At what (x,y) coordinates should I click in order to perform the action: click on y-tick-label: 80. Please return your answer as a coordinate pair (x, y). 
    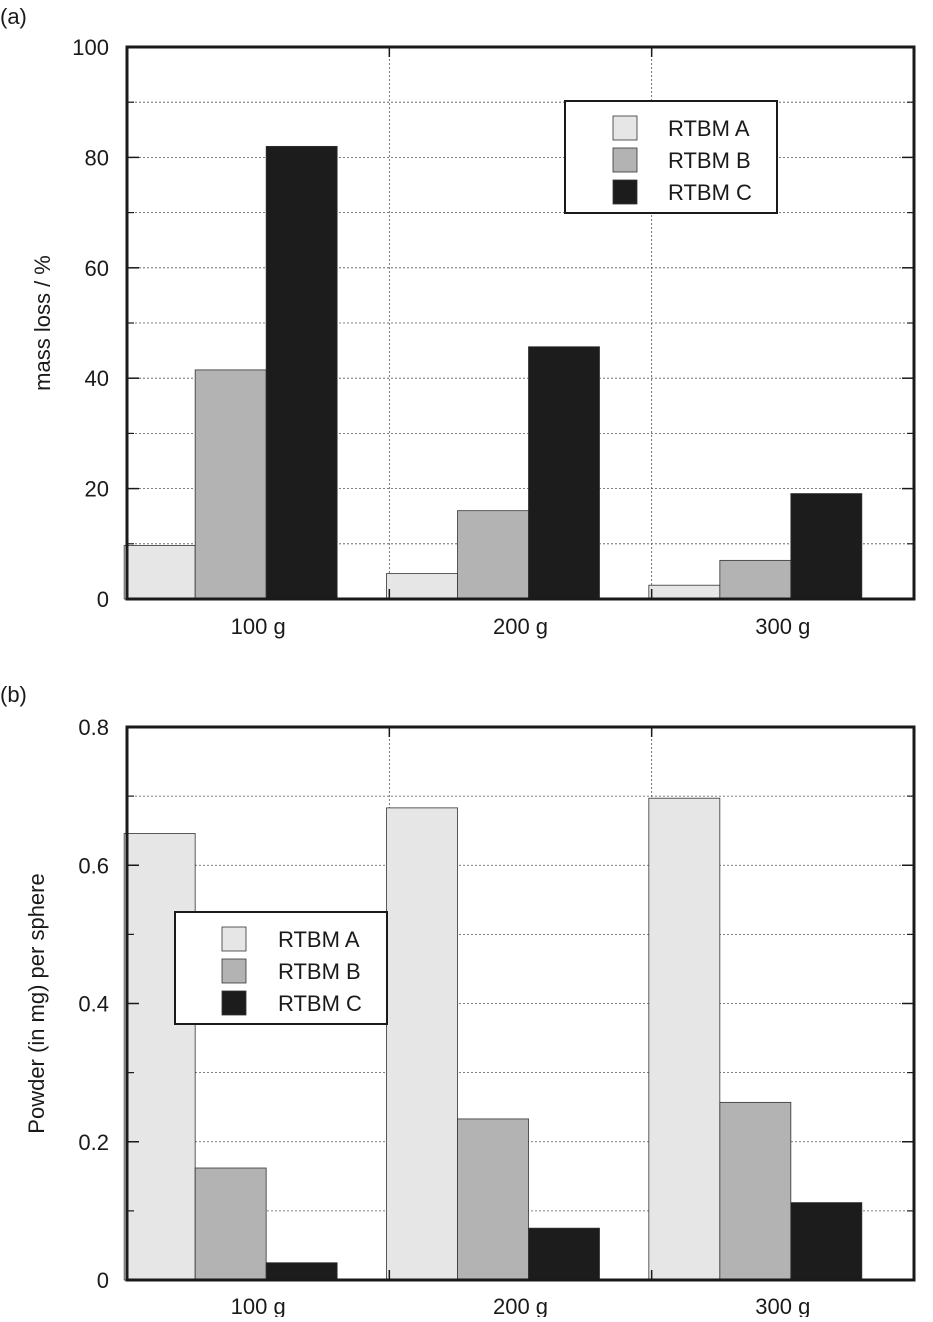
    Looking at the image, I should click on (97, 157).